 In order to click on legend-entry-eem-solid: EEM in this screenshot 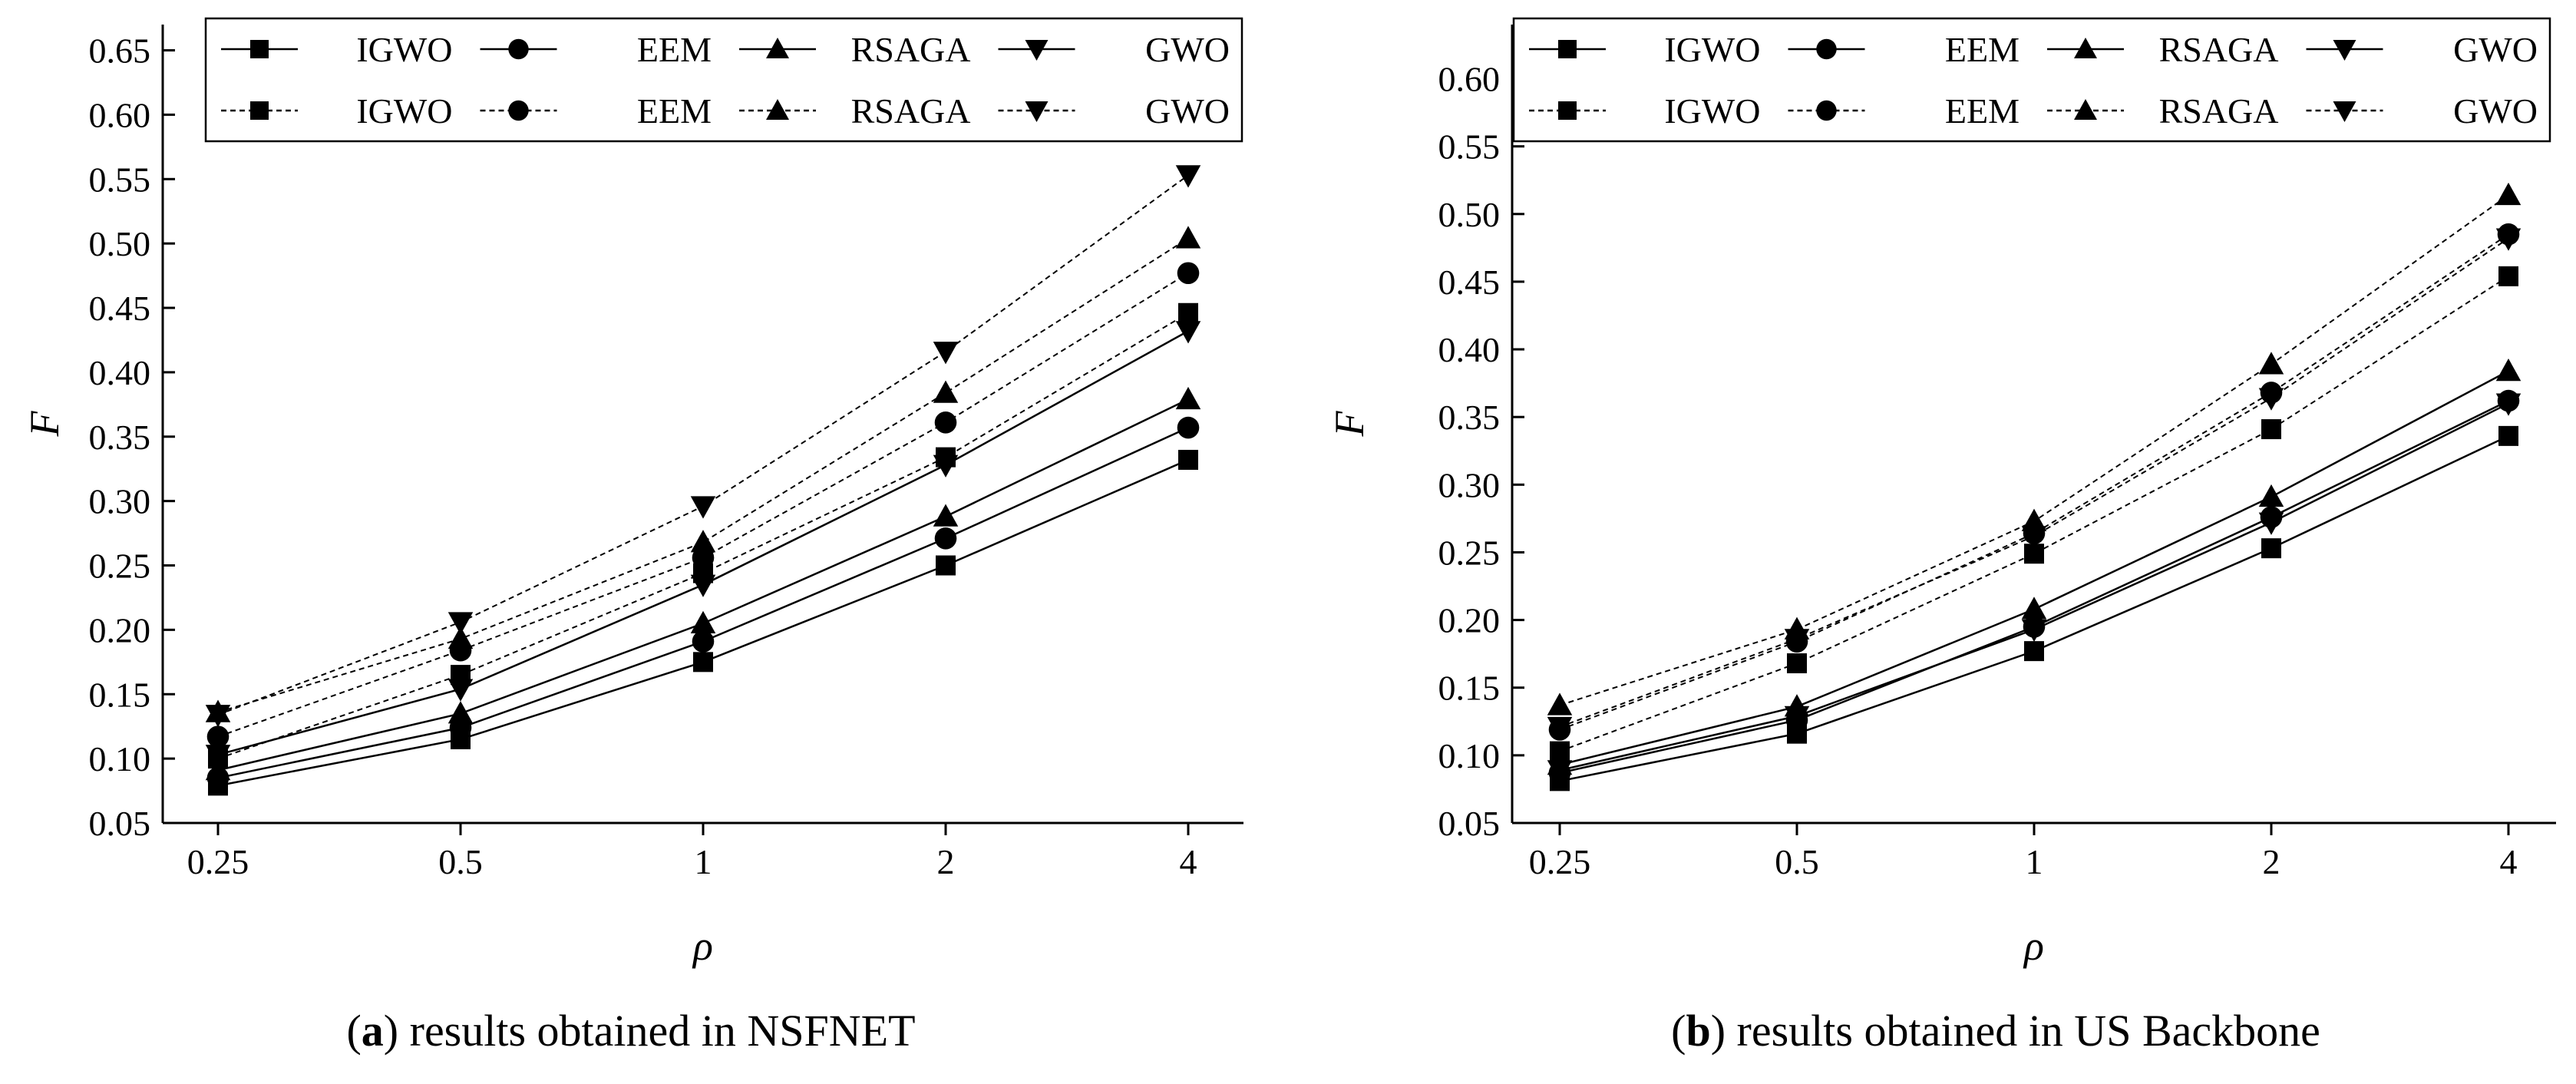, I will do `click(1904, 49)`.